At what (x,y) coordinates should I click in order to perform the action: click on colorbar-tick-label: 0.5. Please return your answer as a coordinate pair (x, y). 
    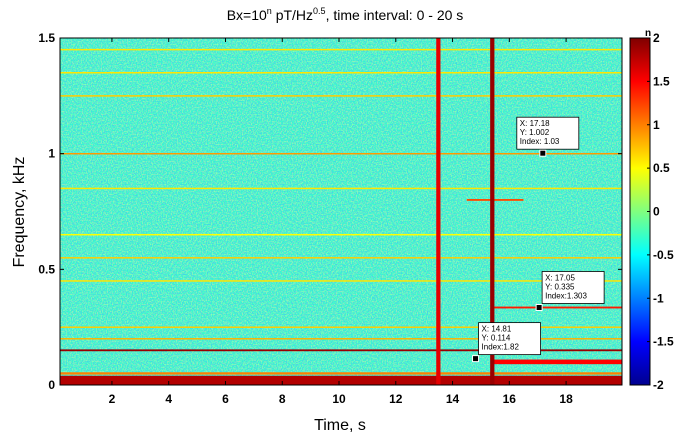
    Looking at the image, I should click on (661, 168).